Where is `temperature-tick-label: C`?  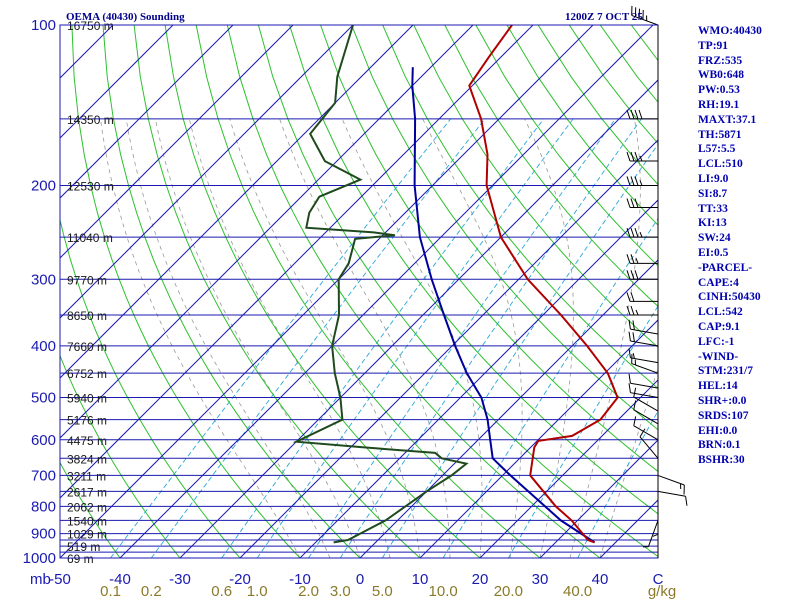
temperature-tick-label: C is located at coordinates (658, 579).